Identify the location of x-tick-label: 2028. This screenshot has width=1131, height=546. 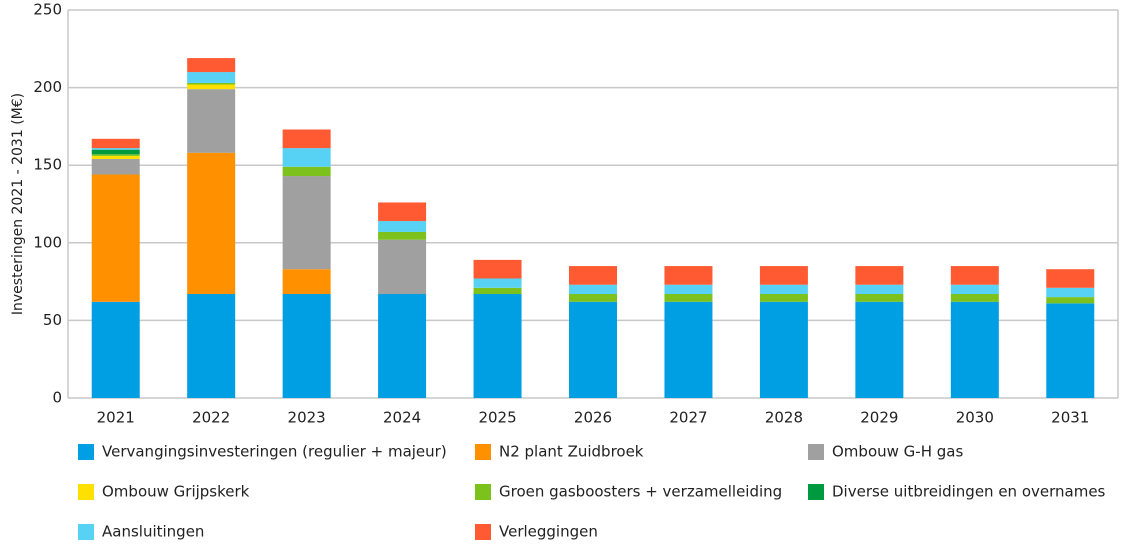
(784, 418).